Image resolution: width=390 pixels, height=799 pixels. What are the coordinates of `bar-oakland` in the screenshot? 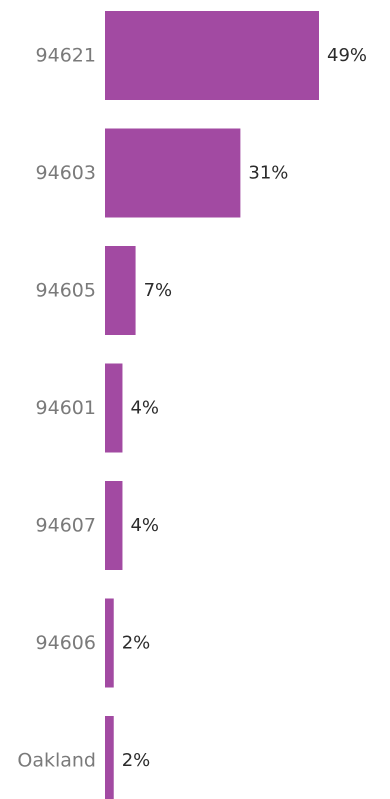 It's located at (109, 757).